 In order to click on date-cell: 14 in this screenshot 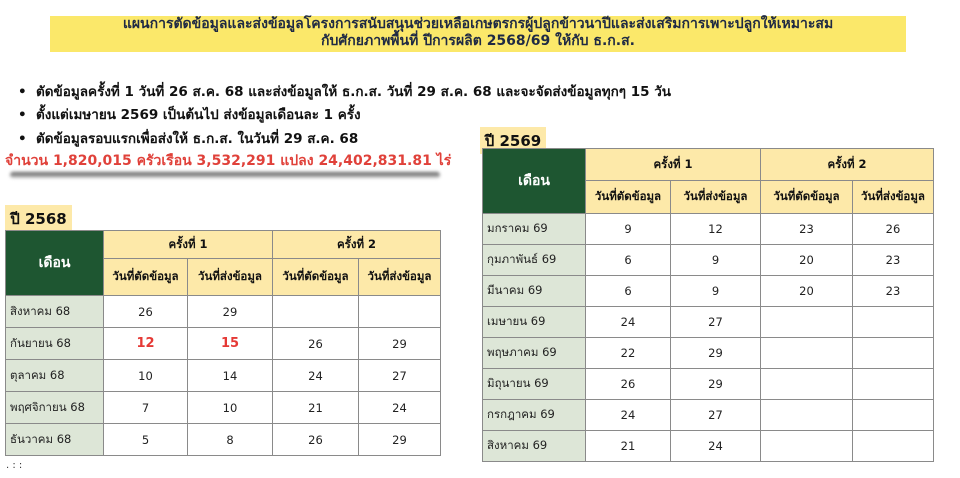, I will do `click(230, 375)`.